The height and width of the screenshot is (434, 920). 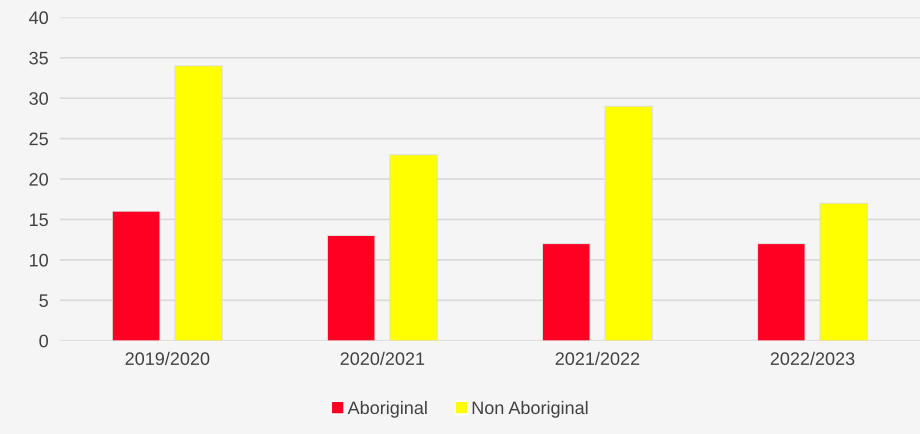 What do you see at coordinates (38, 58) in the screenshot?
I see `y-tick-label: 35` at bounding box center [38, 58].